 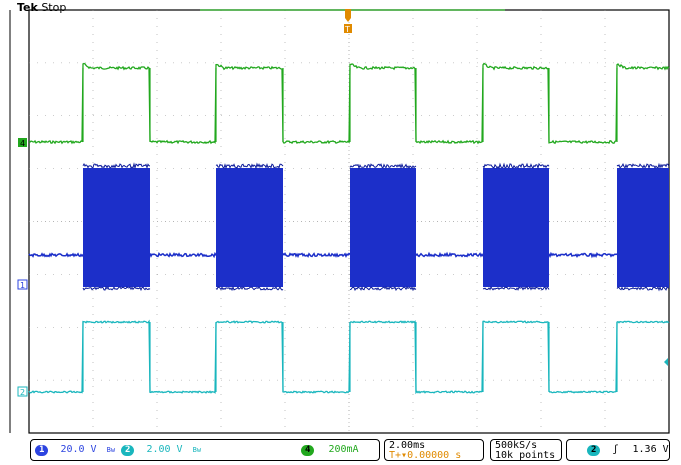 I want to click on time-per-div: 2.00ms, so click(x=407, y=445).